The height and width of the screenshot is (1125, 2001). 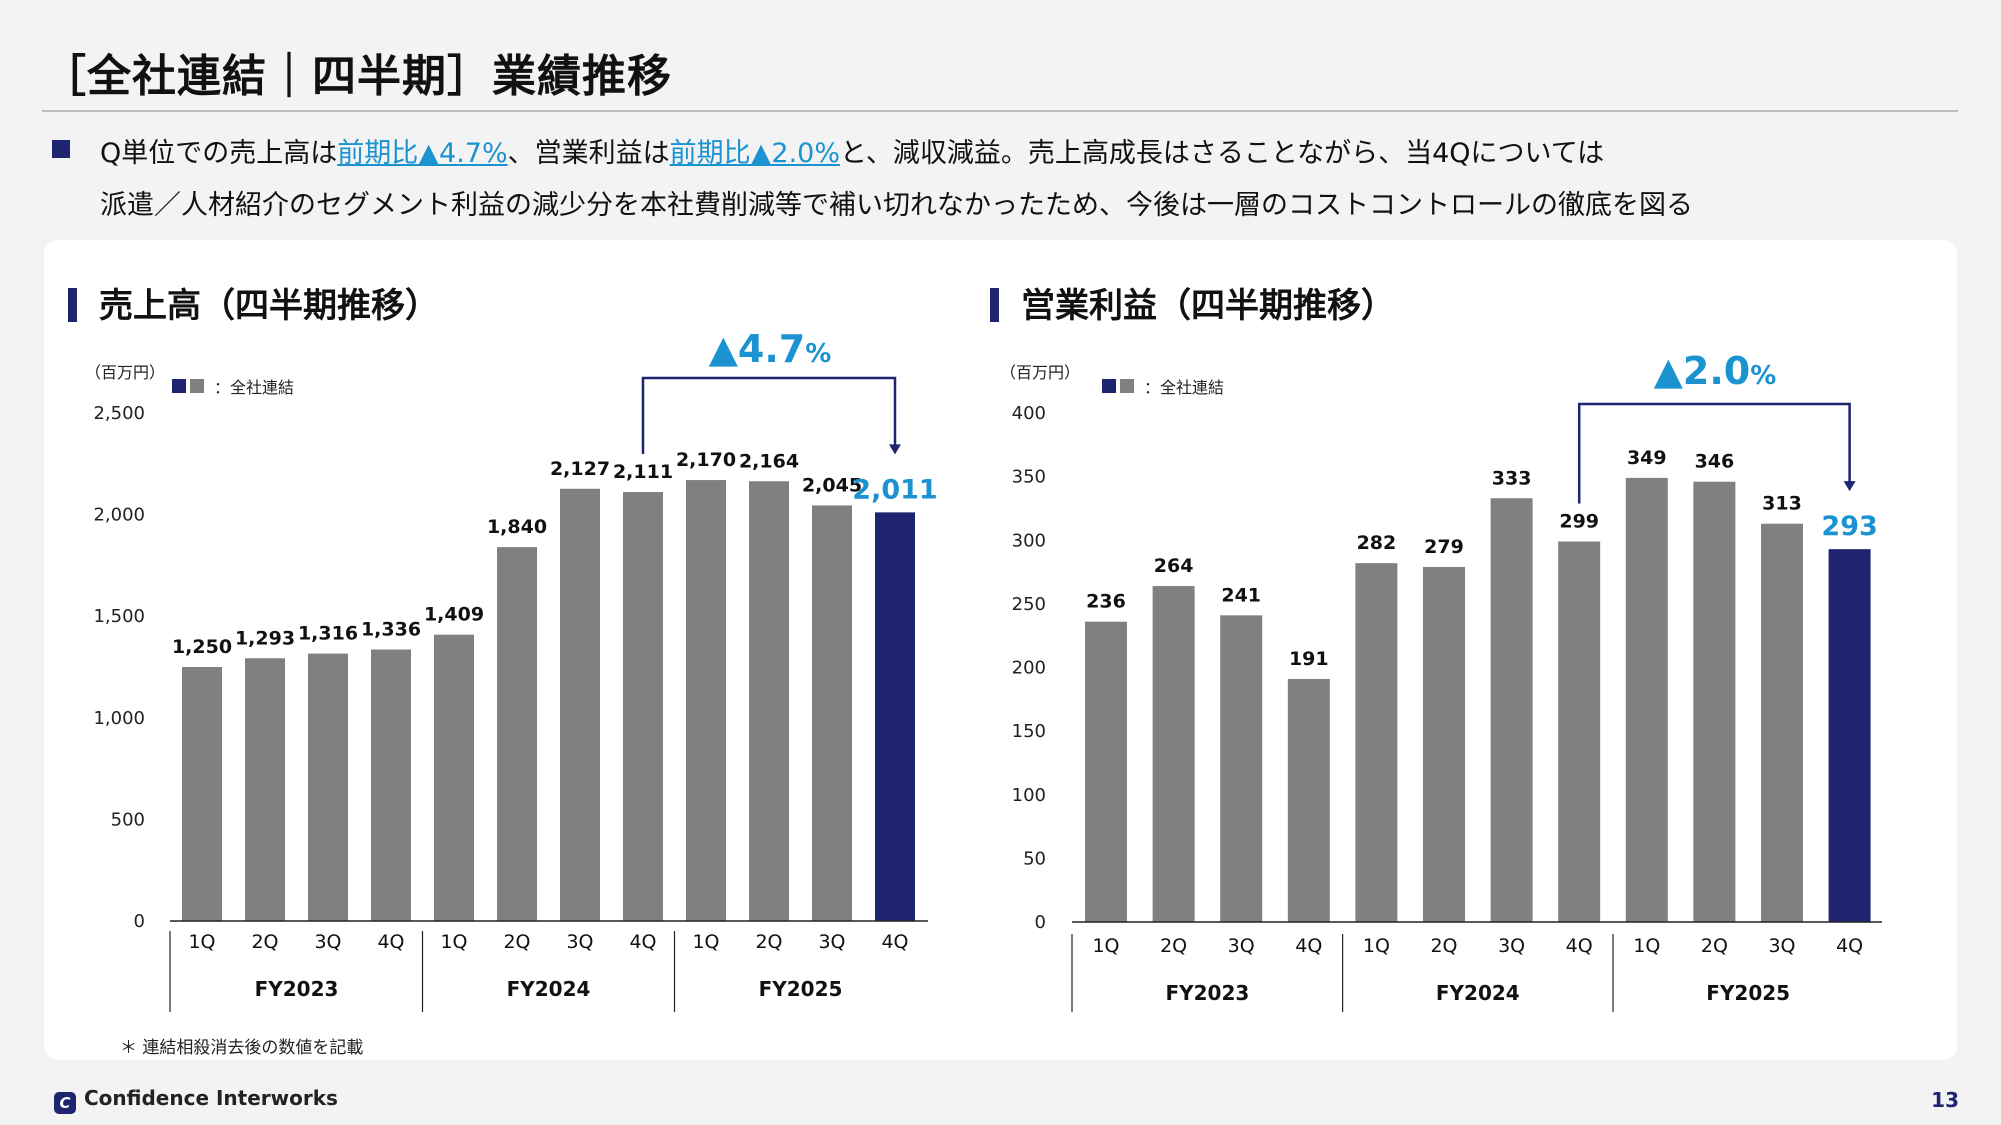 What do you see at coordinates (588, 153) in the screenshot?
I see `summary-text-2: 、営業利益は` at bounding box center [588, 153].